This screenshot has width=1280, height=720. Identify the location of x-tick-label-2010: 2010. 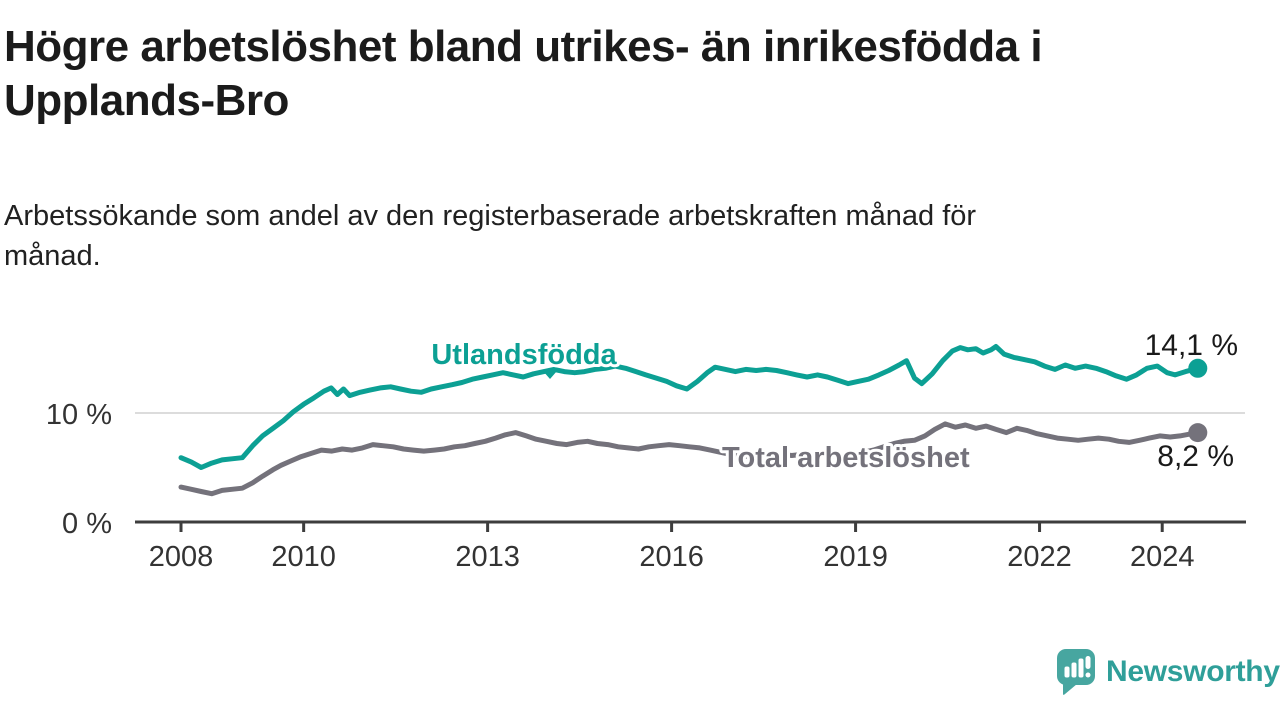
(303, 557).